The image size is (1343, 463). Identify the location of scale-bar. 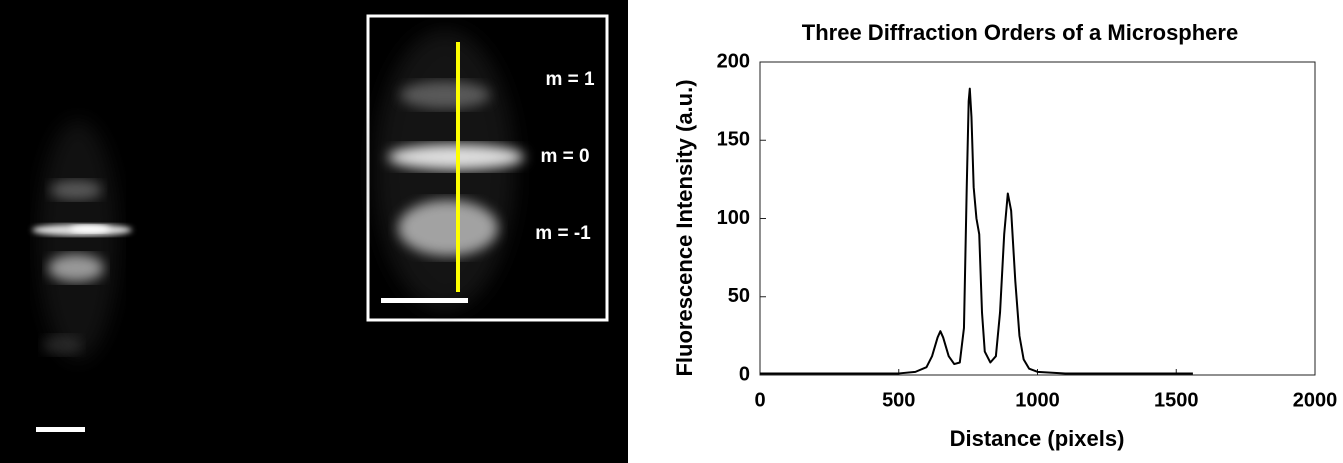
(60, 429).